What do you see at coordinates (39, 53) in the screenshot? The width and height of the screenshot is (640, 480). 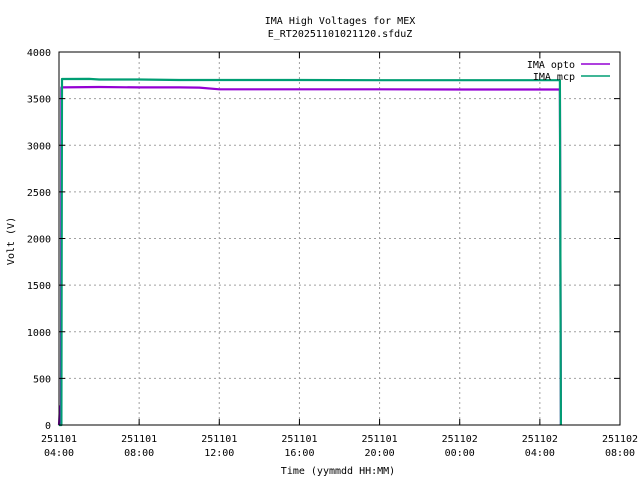 I see `y-tick-label: 4000` at bounding box center [39, 53].